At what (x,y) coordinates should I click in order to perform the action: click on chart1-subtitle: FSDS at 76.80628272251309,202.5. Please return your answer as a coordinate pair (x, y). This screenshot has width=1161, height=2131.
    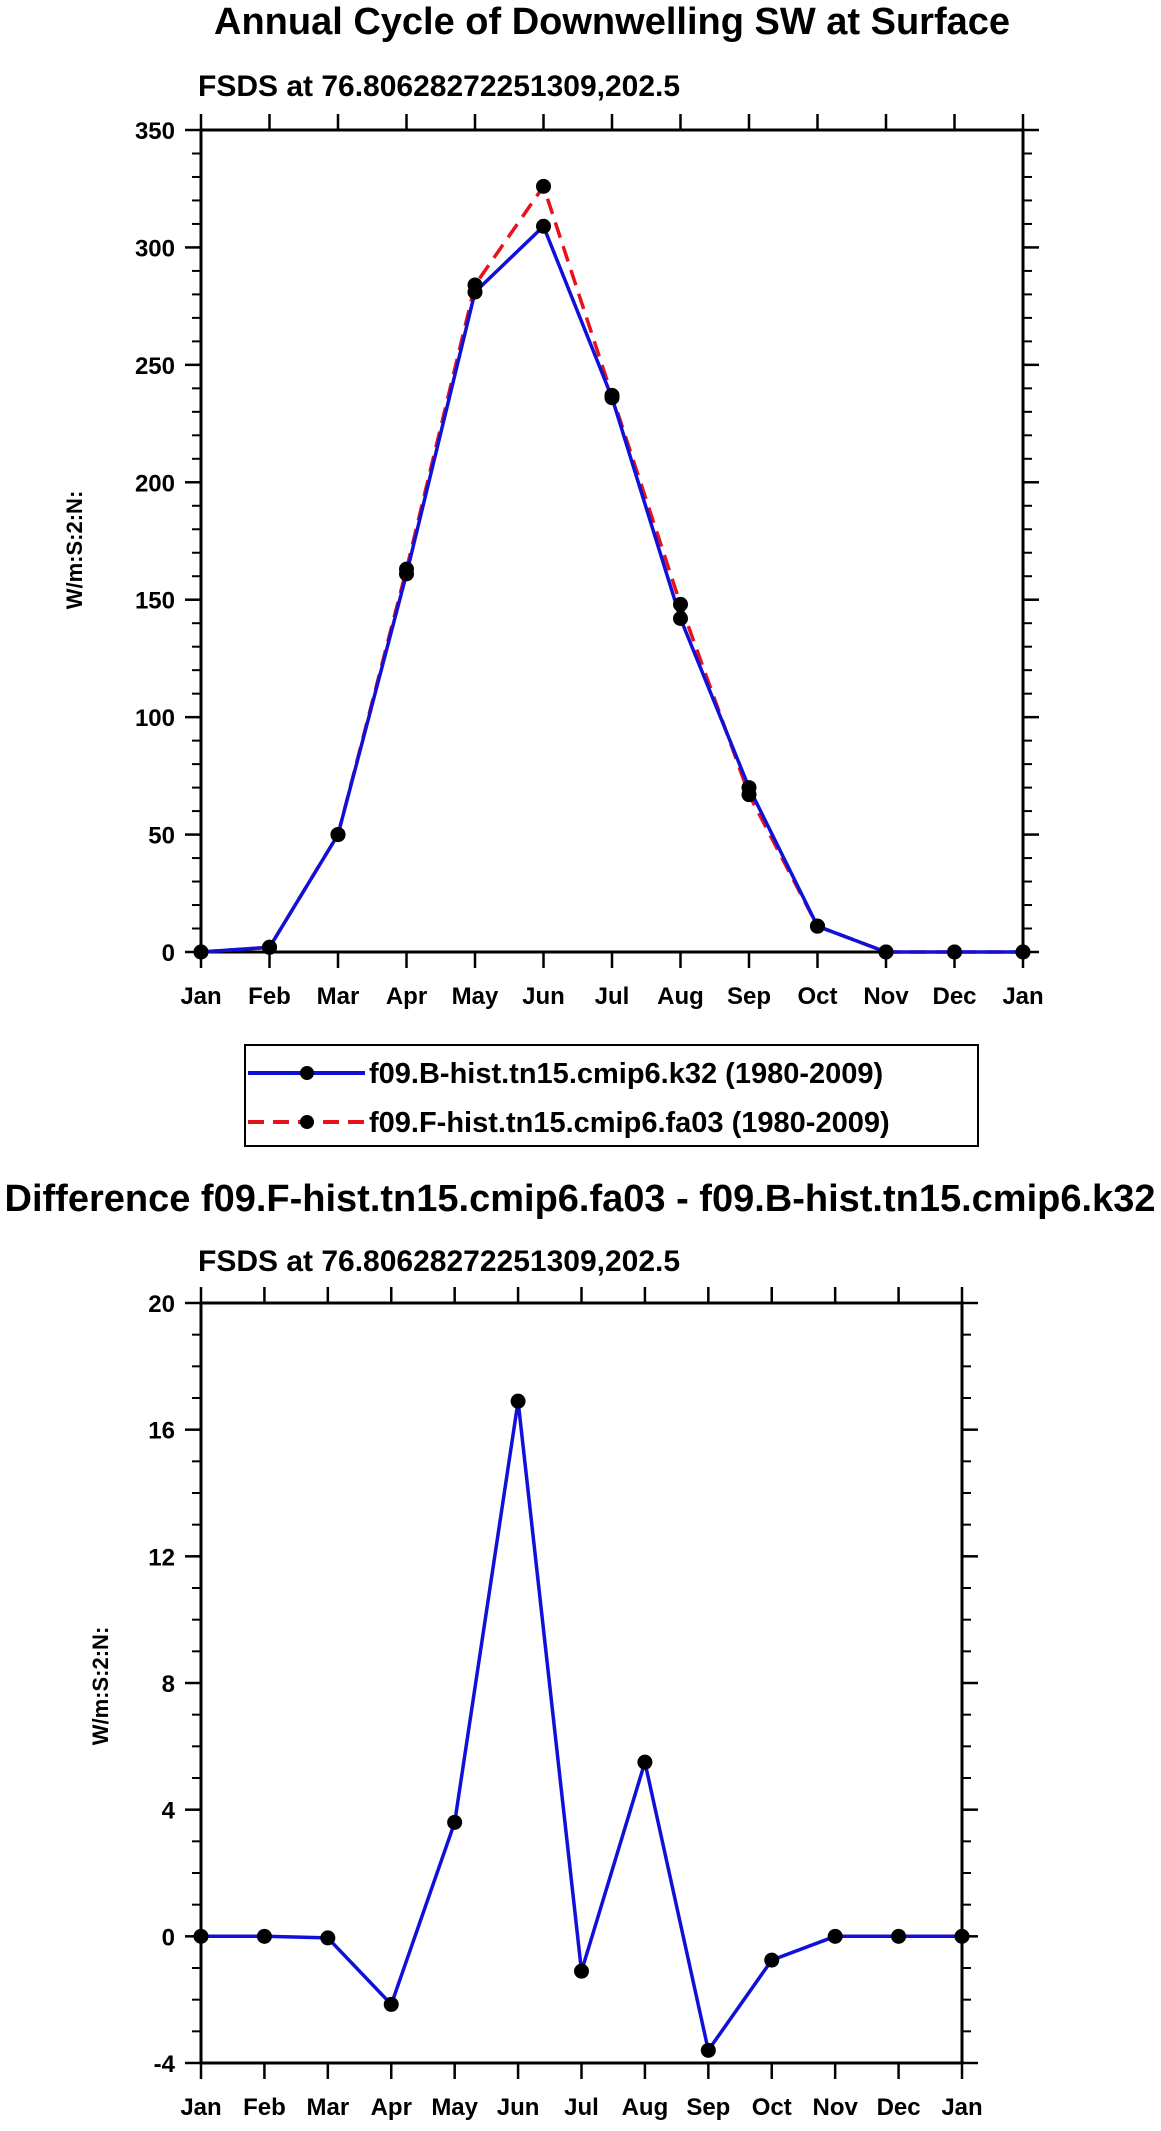
    Looking at the image, I should click on (439, 86).